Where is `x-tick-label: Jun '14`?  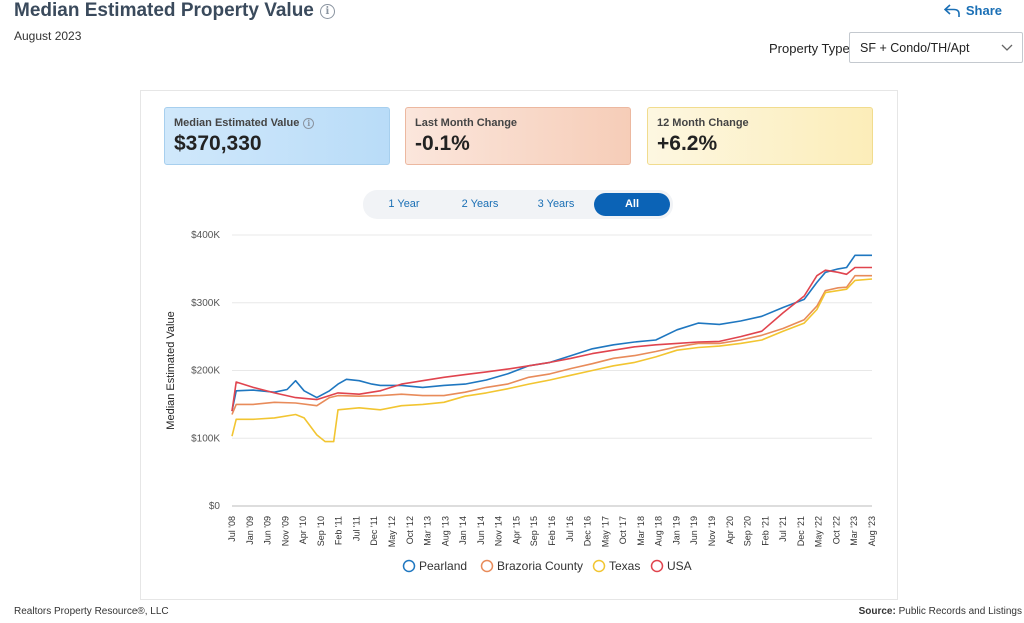
x-tick-label: Jun '14 is located at coordinates (481, 530).